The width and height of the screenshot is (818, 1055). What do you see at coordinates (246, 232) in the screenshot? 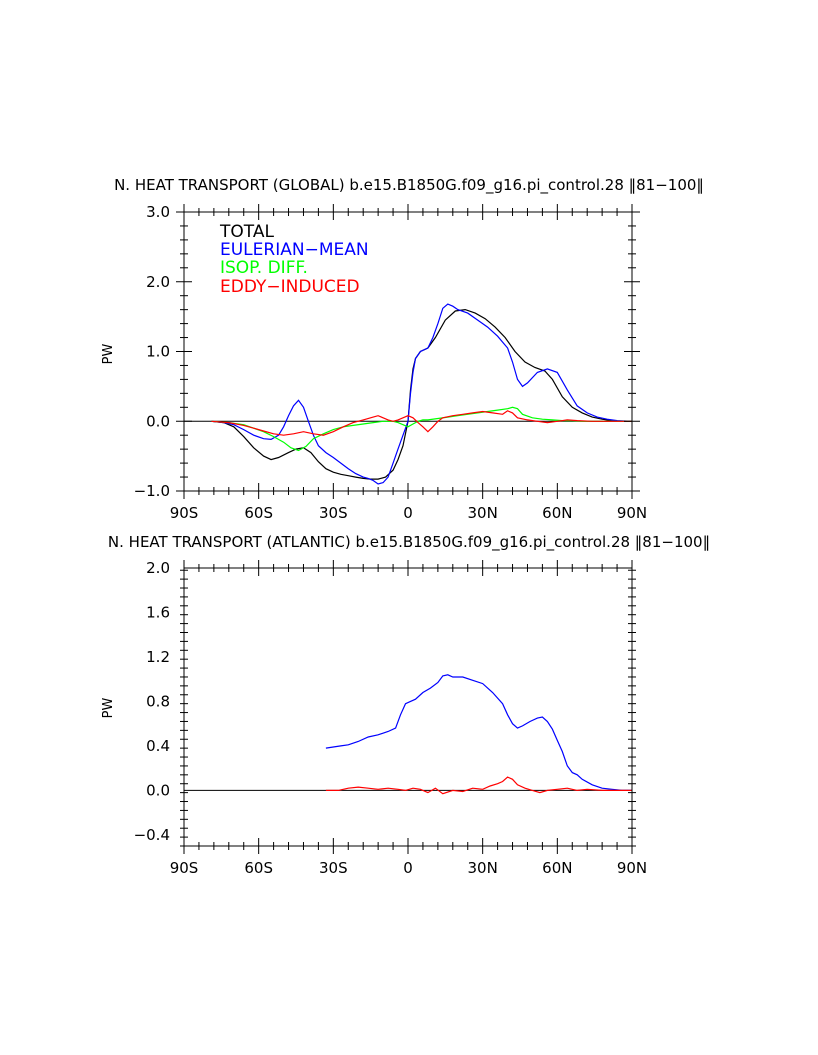
I see `legend-entry-total: TOTAL` at bounding box center [246, 232].